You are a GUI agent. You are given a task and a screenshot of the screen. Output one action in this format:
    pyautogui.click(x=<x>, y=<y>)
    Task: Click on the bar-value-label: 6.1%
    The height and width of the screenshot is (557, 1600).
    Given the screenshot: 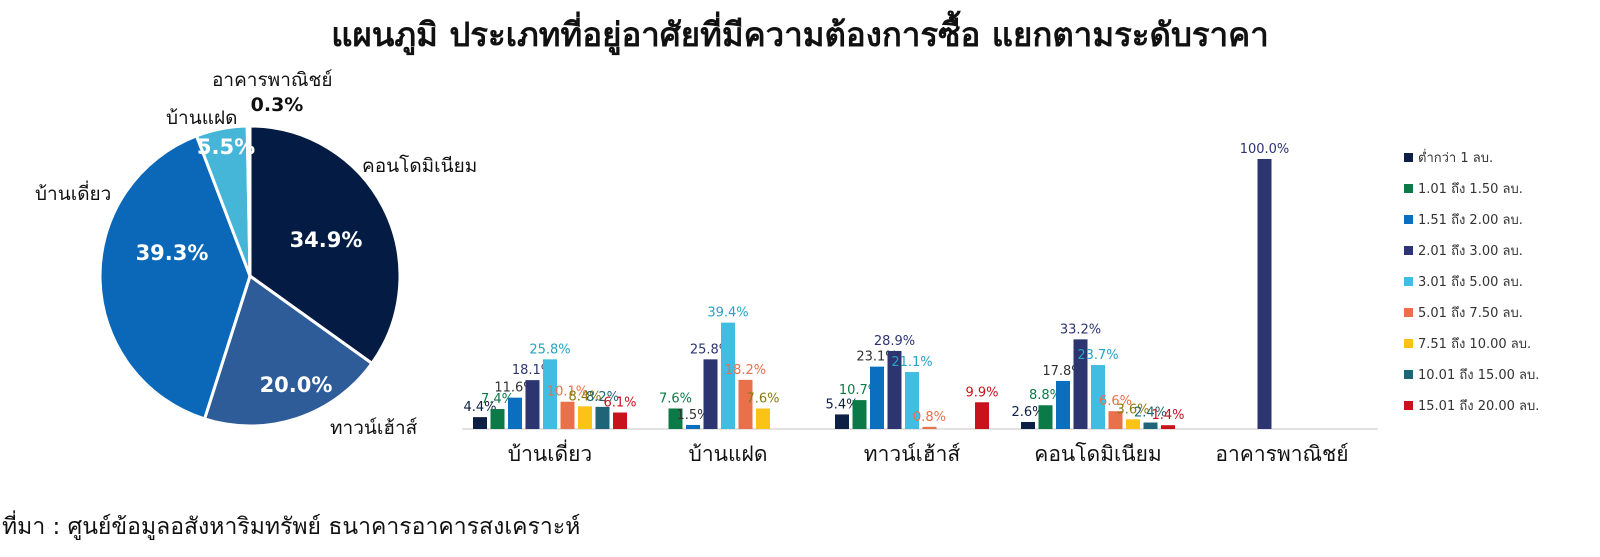 What is the action you would take?
    pyautogui.click(x=619, y=403)
    